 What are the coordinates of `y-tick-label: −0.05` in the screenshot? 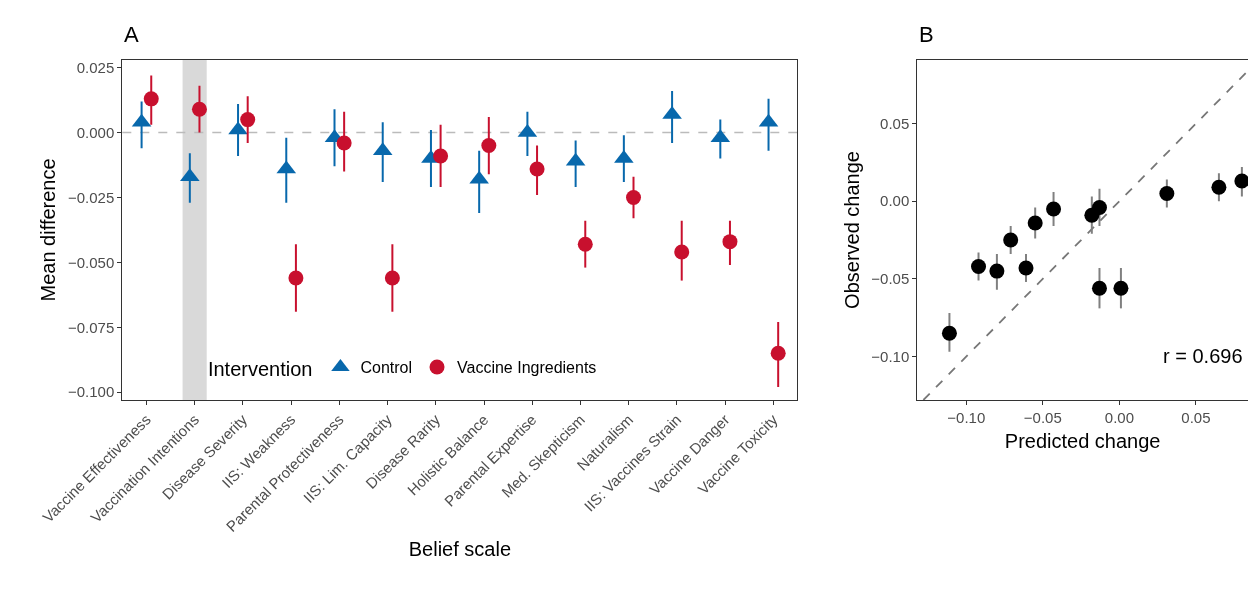 It's located at (890, 279).